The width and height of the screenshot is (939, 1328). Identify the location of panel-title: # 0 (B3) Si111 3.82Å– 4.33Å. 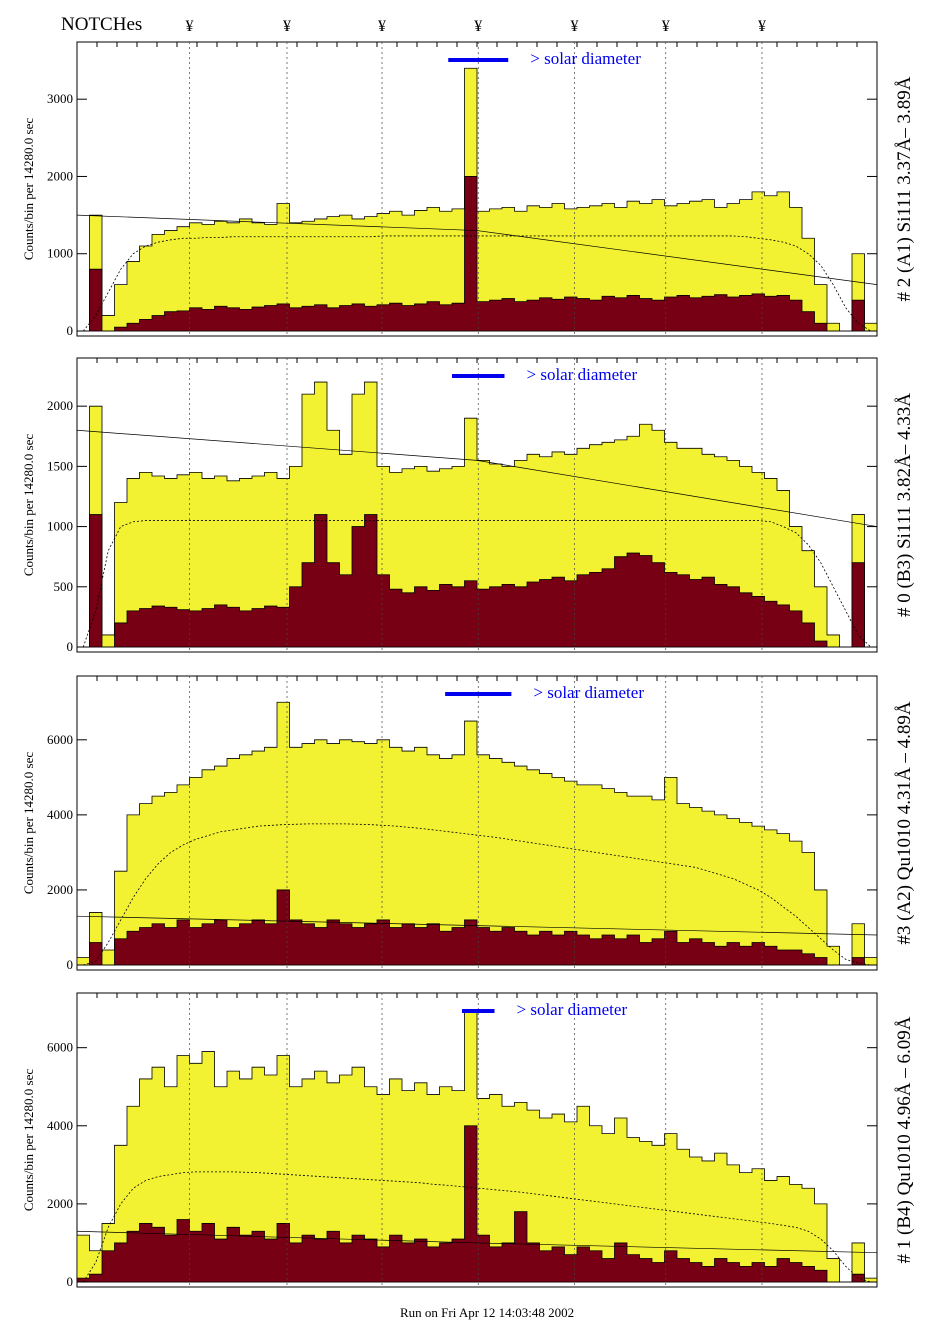
(904, 505).